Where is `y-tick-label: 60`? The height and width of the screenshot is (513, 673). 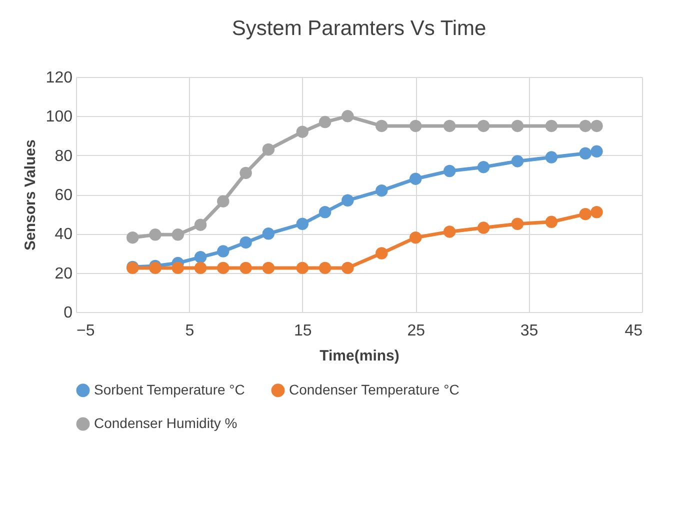
y-tick-label: 60 is located at coordinates (63, 195).